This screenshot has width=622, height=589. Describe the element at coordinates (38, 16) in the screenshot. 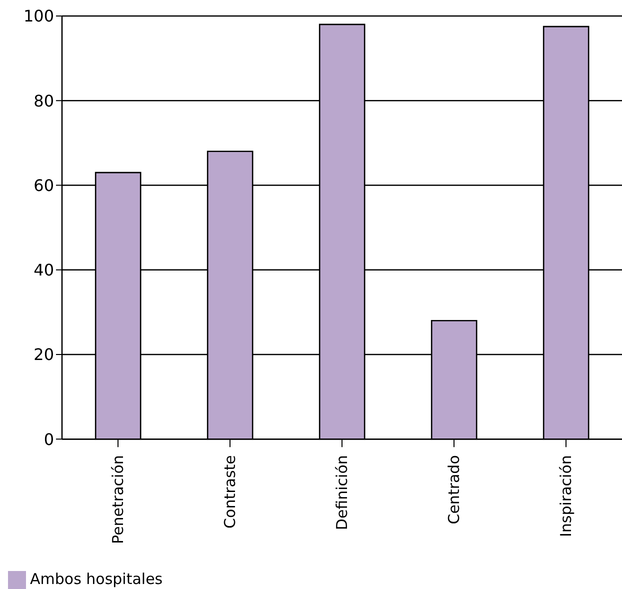

I see `y-tick-label: 100` at that location.